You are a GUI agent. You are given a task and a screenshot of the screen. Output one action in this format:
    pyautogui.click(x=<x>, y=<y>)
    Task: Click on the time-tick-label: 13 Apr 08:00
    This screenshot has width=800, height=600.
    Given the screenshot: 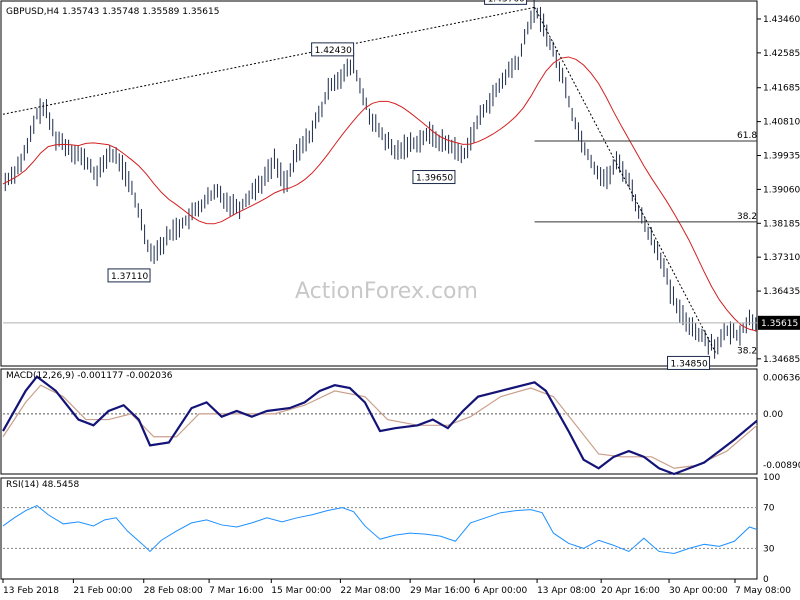 What is the action you would take?
    pyautogui.click(x=566, y=591)
    